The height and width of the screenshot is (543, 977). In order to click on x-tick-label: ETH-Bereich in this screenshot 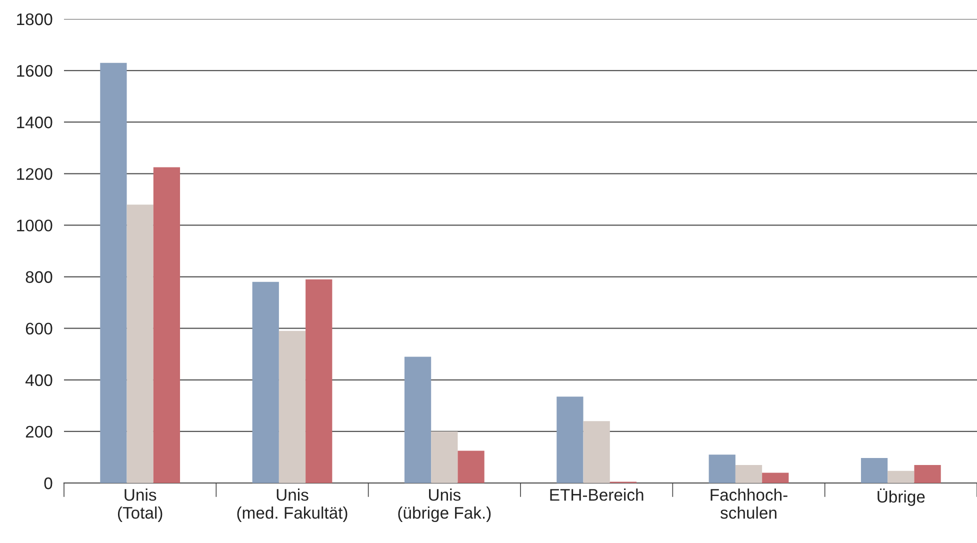, I will do `click(597, 494)`.